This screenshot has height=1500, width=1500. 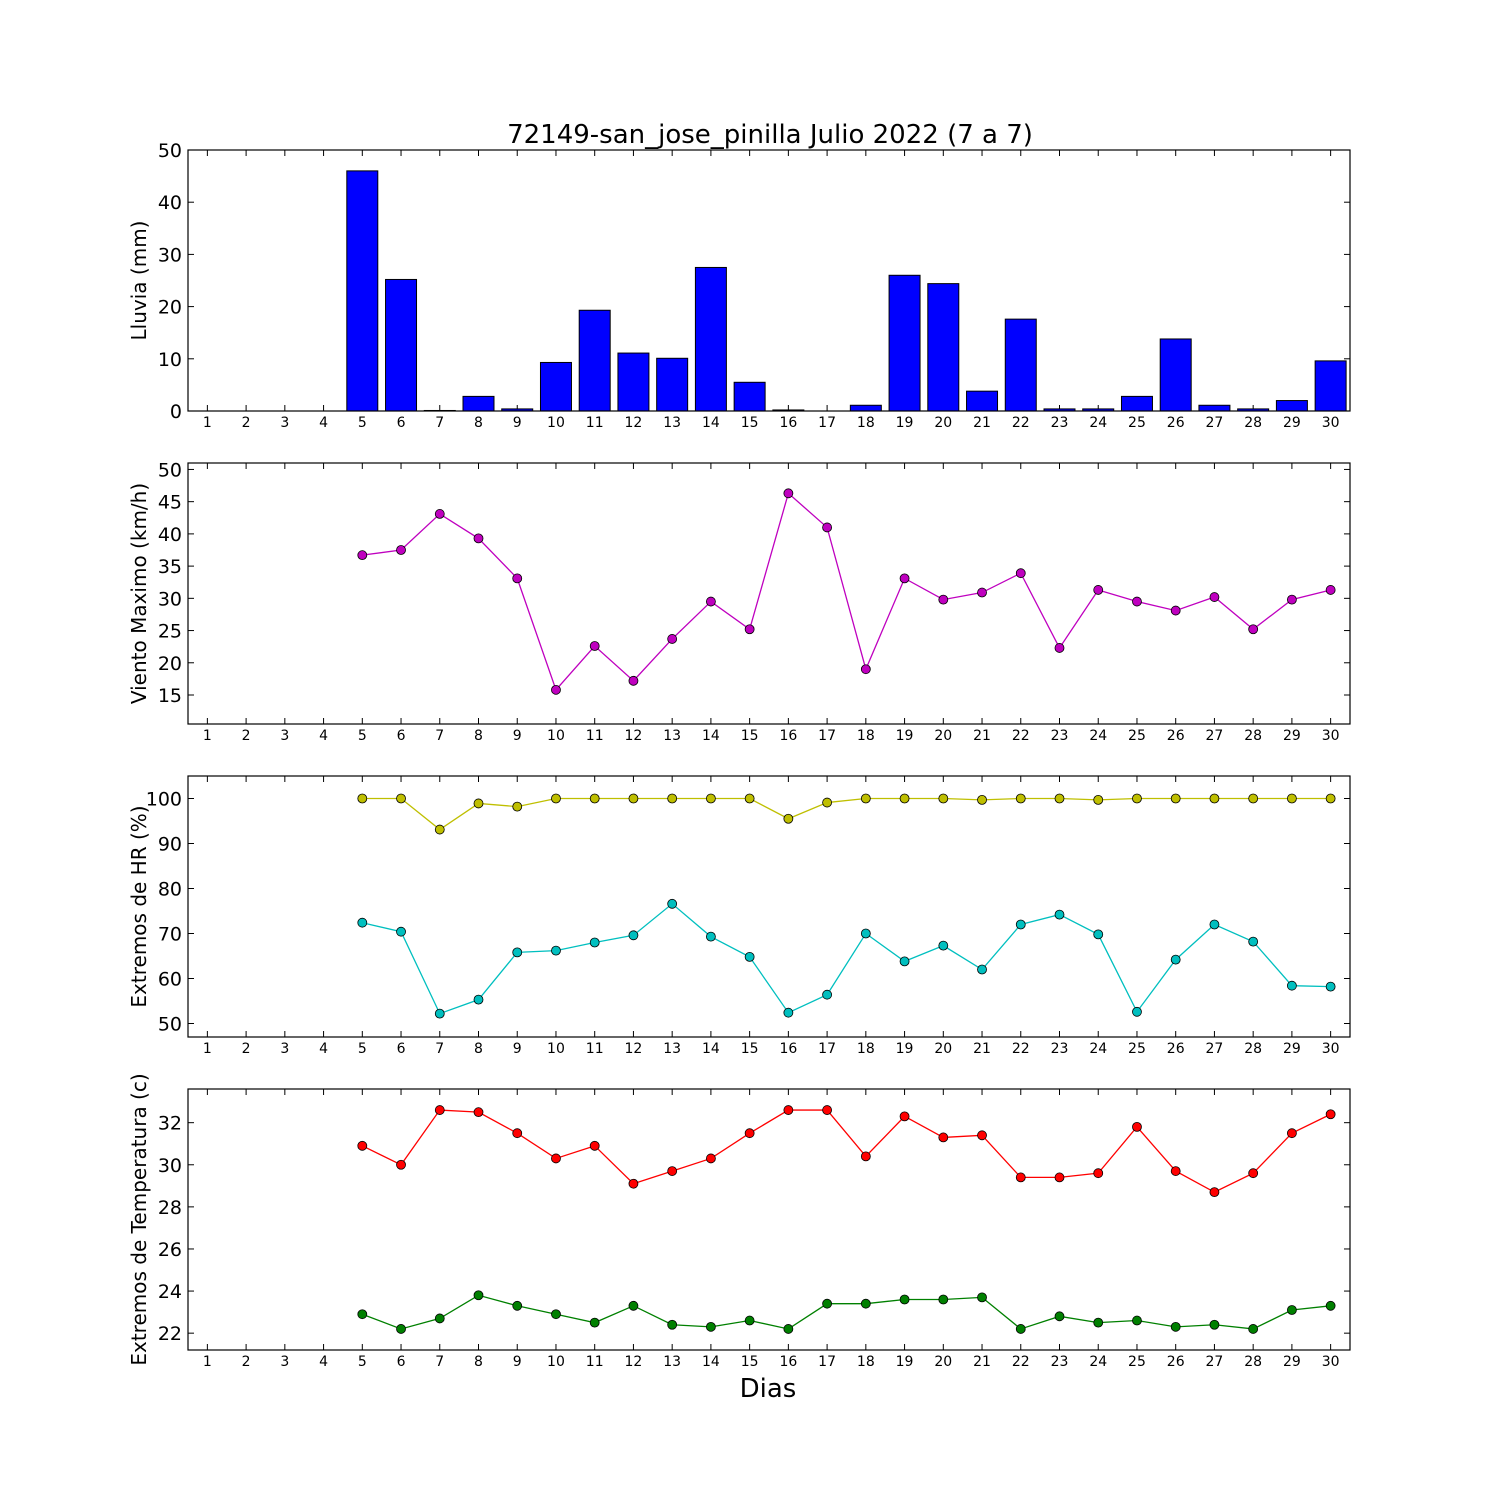 I want to click on x-tick-label: 27, so click(x=1215, y=736).